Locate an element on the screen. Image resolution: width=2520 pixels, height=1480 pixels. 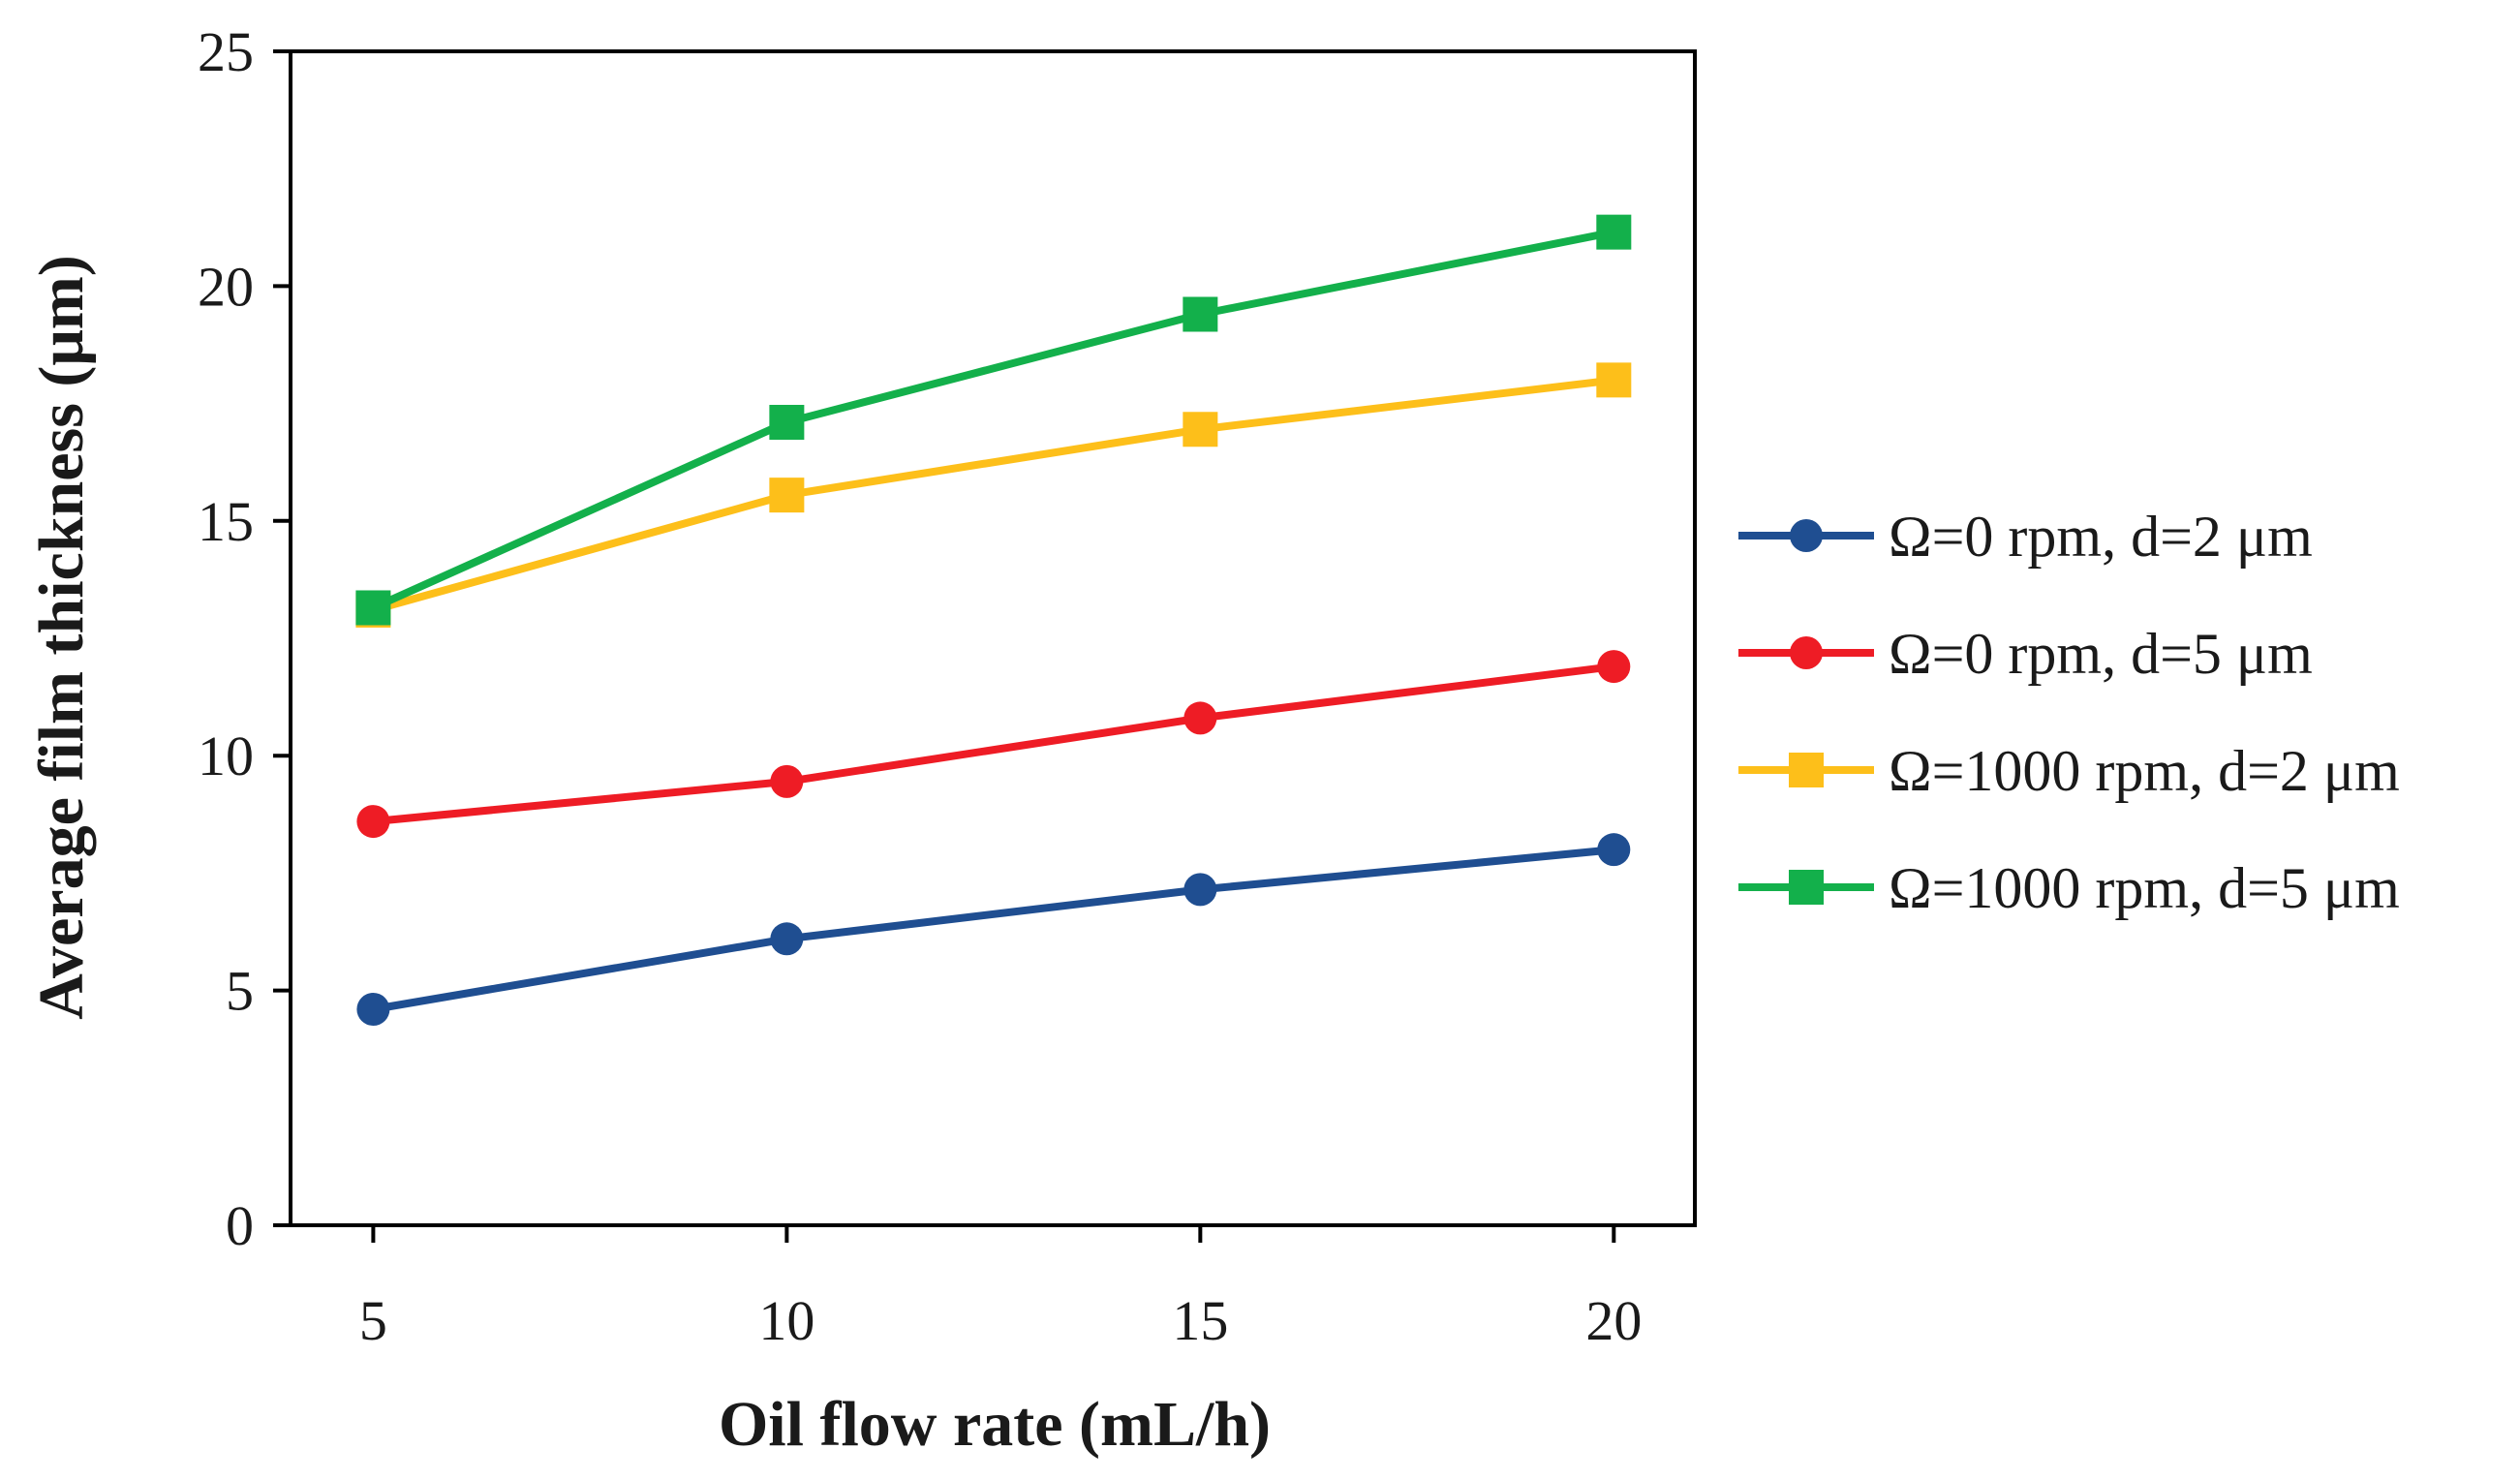
legend-item: Ω=0 rpm, d=5 μm is located at coordinates (2026, 654).